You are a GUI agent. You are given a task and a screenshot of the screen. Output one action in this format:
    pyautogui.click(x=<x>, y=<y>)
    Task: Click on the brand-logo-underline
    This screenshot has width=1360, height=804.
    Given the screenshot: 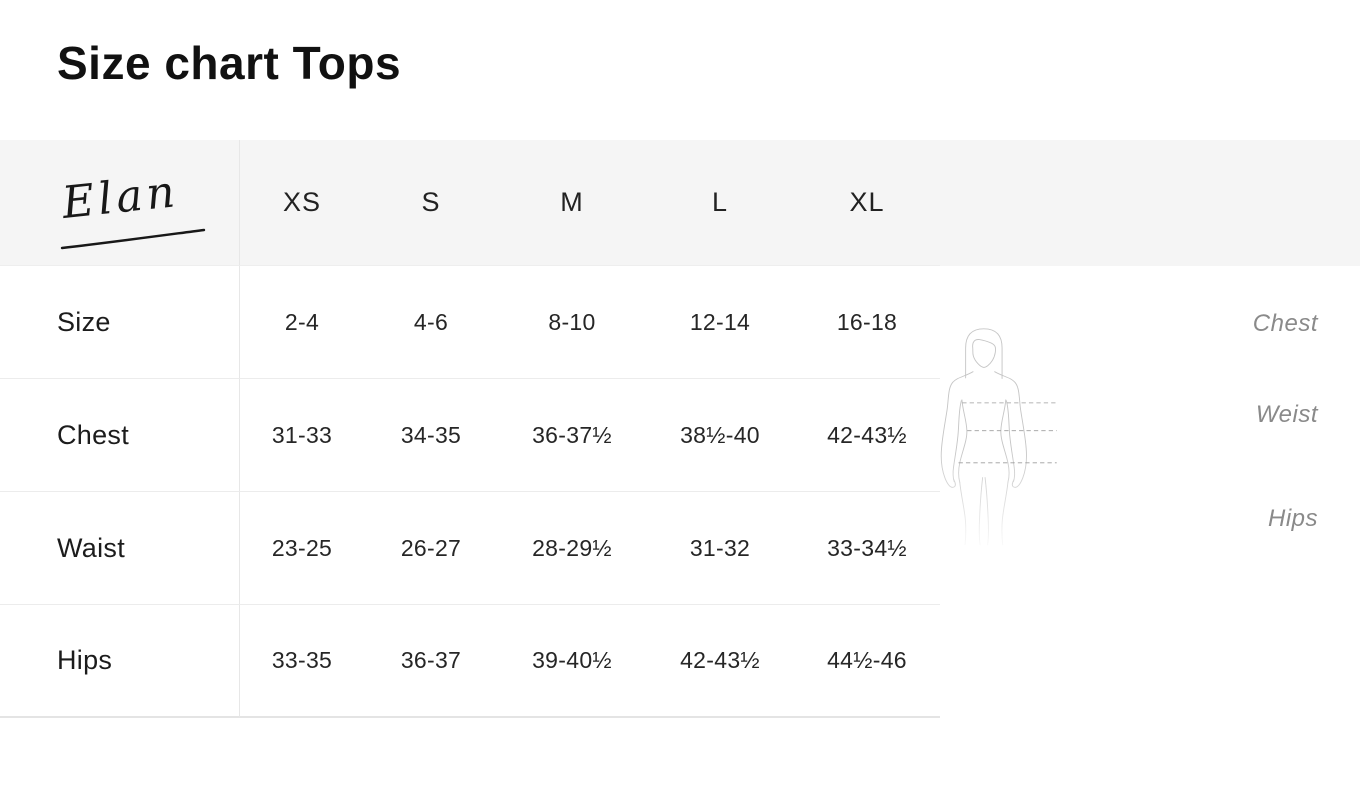 What is the action you would take?
    pyautogui.click(x=133, y=239)
    